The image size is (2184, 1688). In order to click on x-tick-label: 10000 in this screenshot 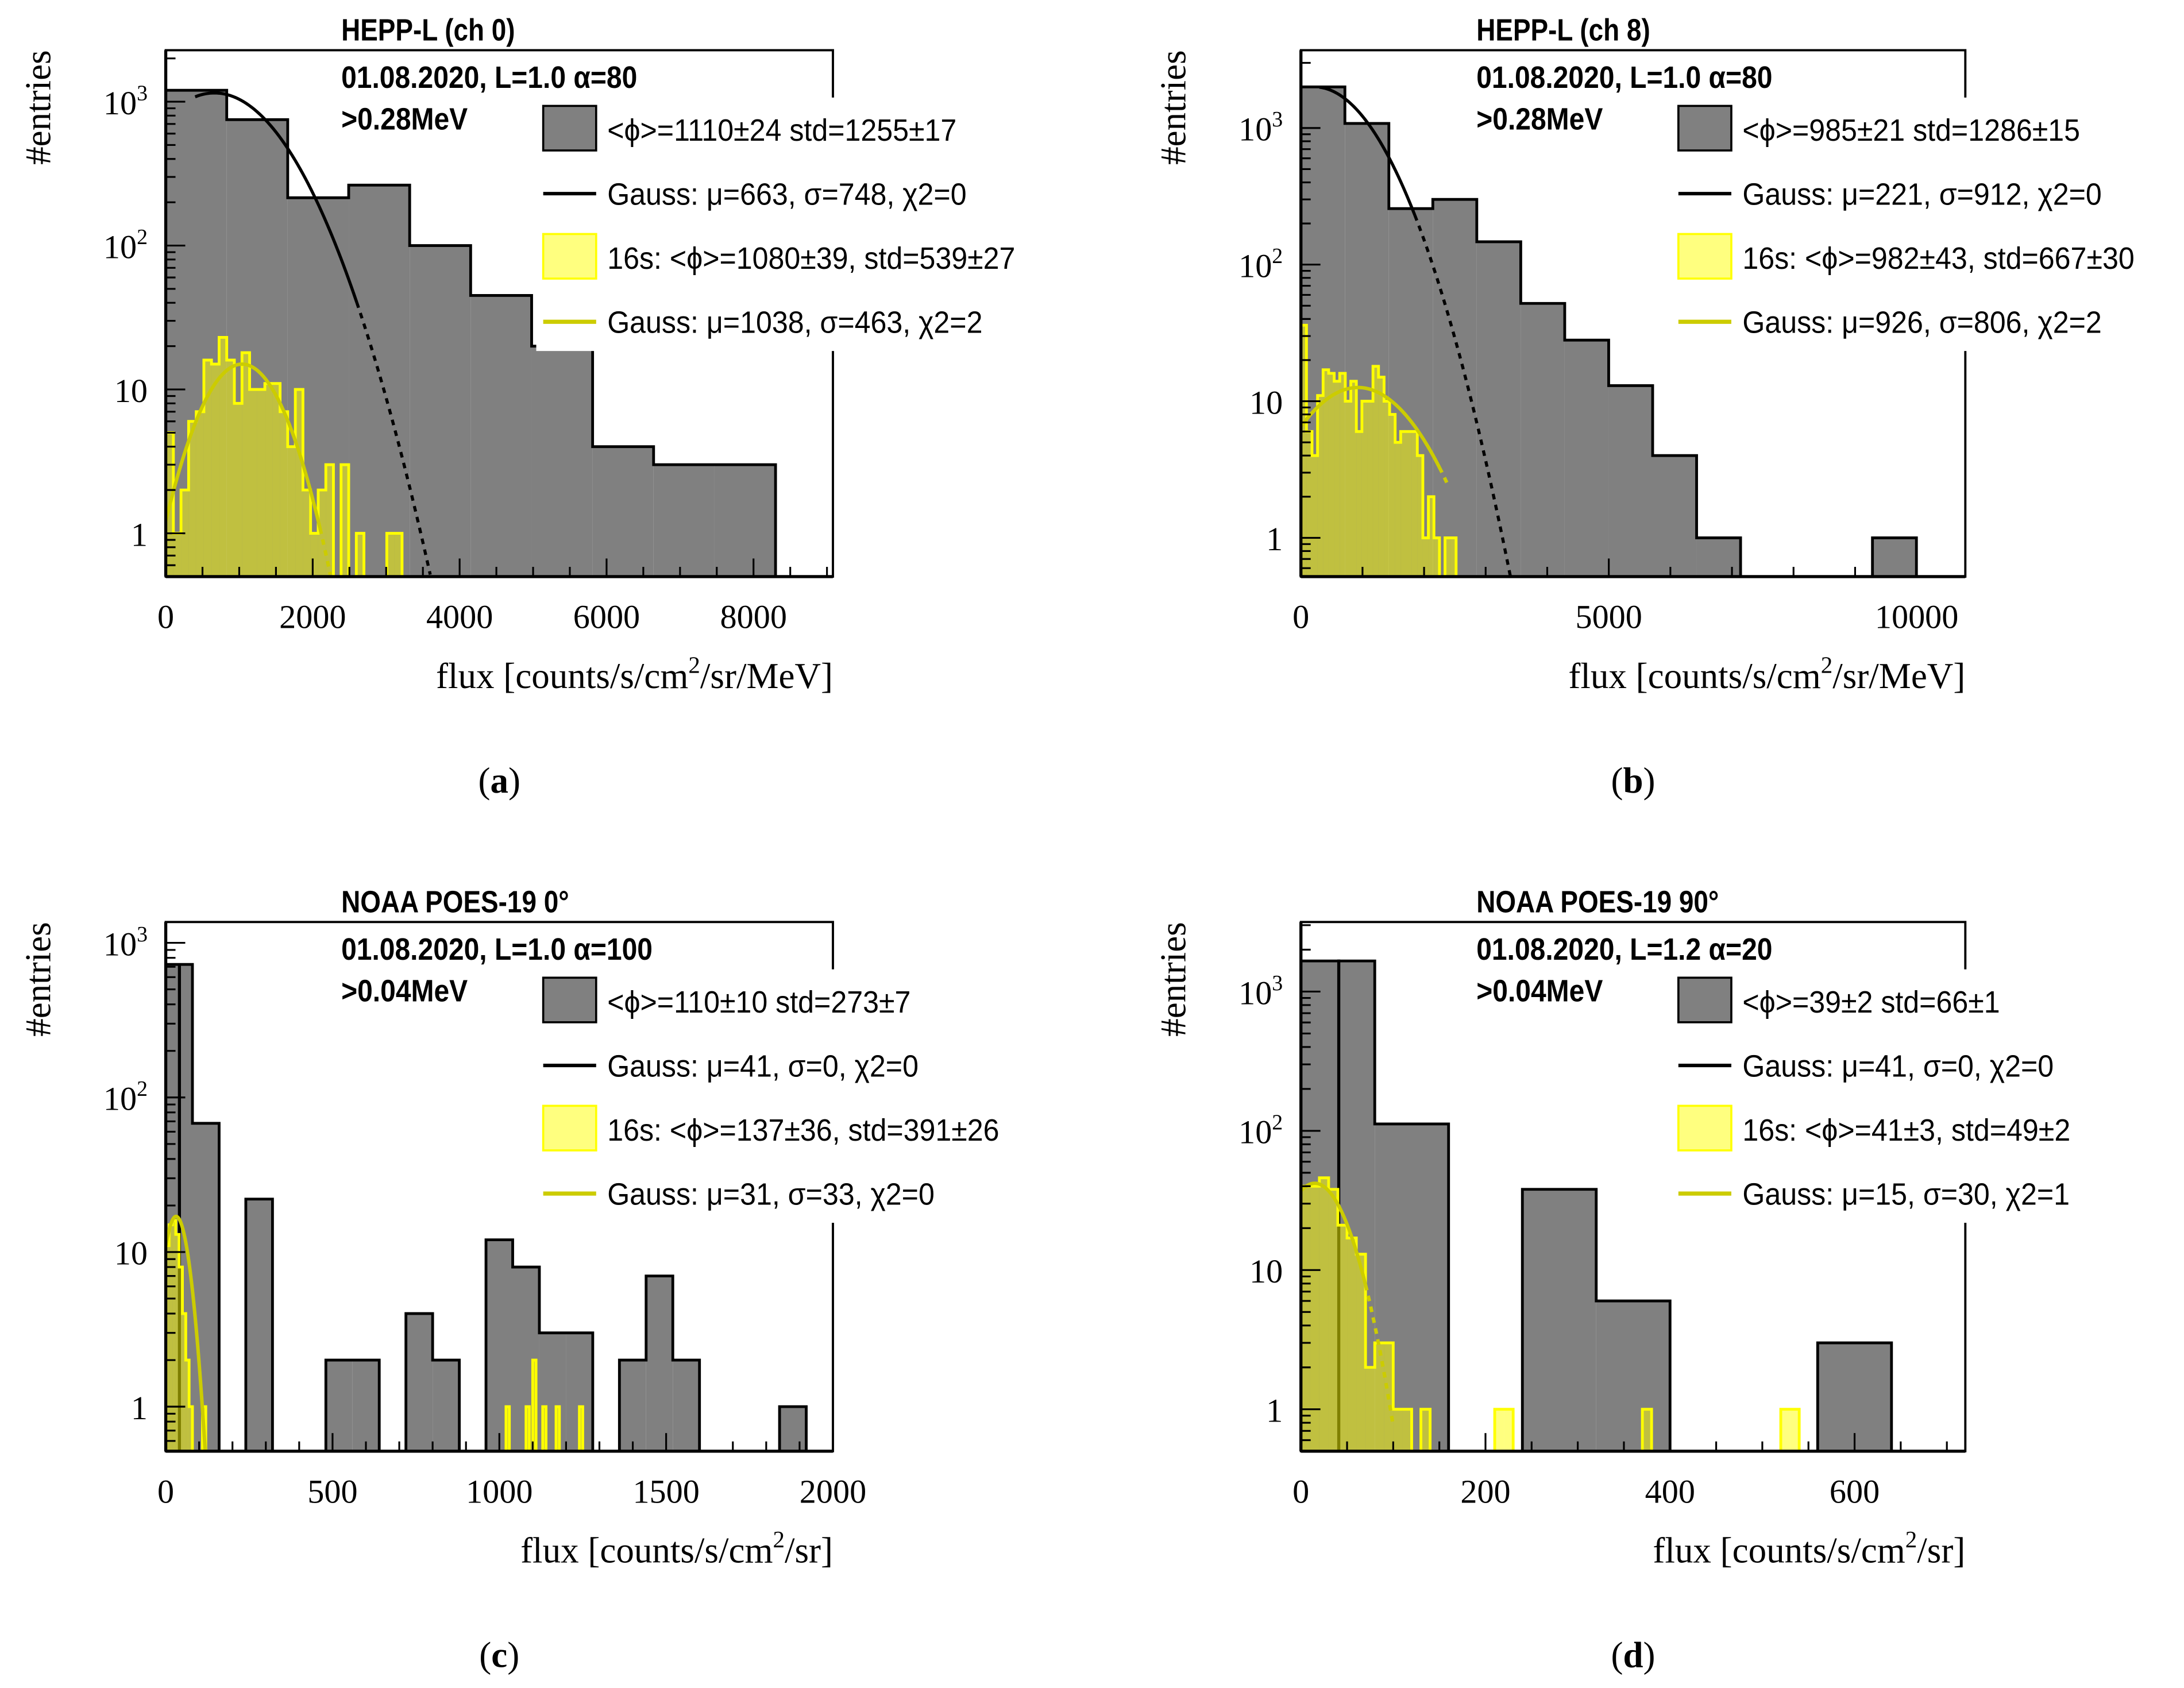, I will do `click(1917, 617)`.